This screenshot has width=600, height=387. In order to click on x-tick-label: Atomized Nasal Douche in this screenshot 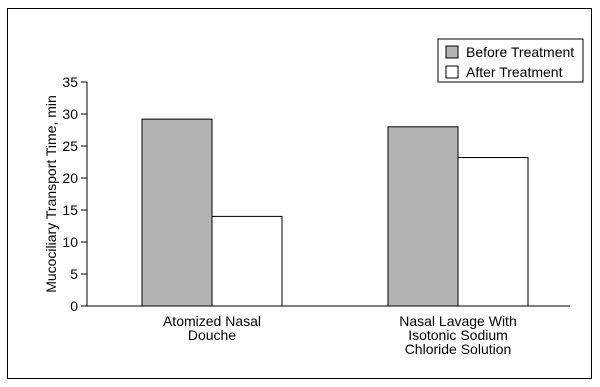, I will do `click(212, 328)`.